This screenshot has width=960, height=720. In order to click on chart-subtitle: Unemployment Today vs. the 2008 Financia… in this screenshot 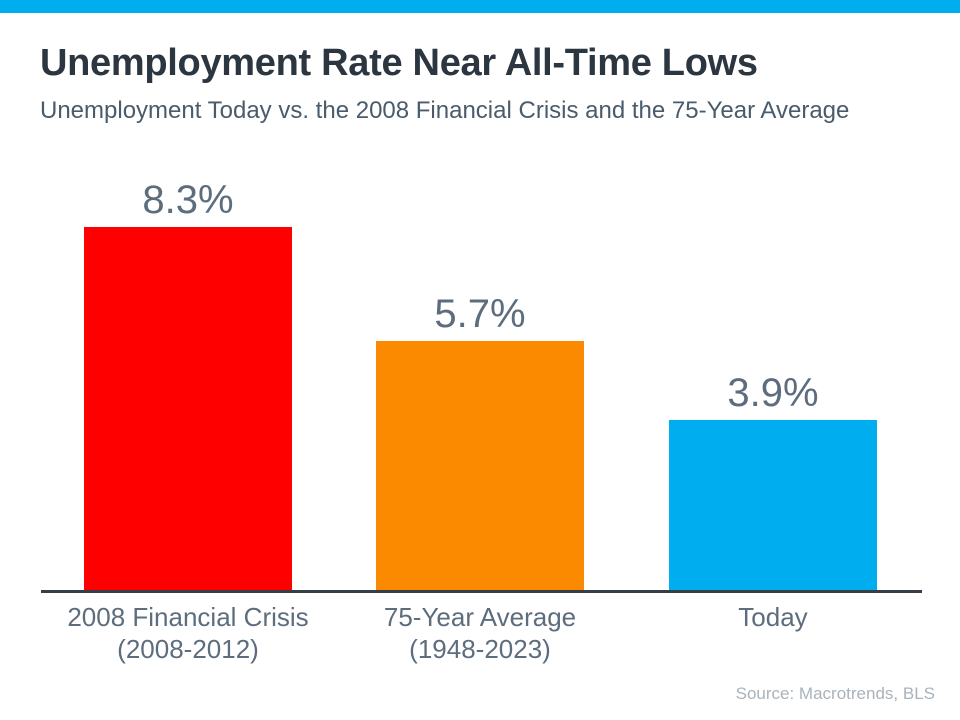, I will do `click(445, 110)`.